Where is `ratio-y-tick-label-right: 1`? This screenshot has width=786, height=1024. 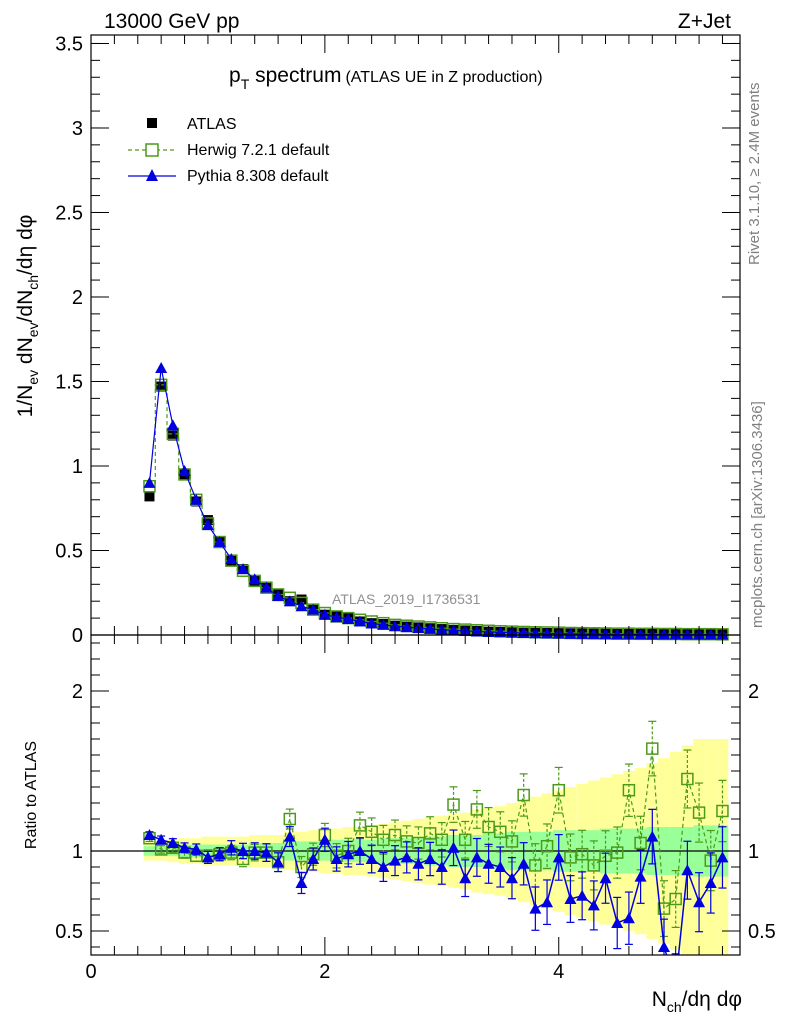 ratio-y-tick-label-right: 1 is located at coordinates (753, 852).